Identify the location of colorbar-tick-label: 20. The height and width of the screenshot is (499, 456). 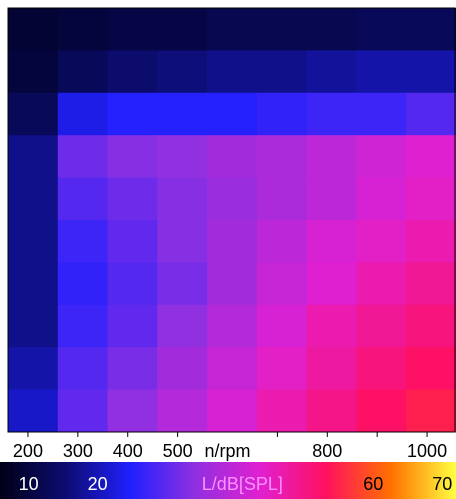
(98, 484).